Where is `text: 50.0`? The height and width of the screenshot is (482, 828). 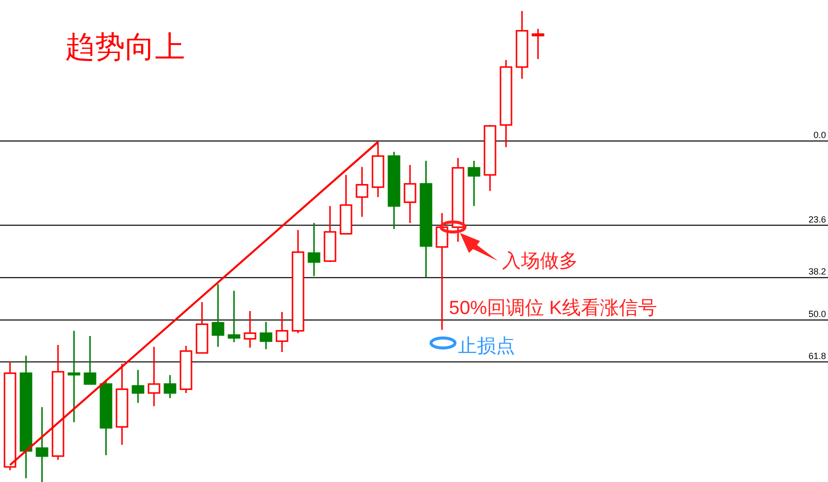 text: 50.0 is located at coordinates (817, 313).